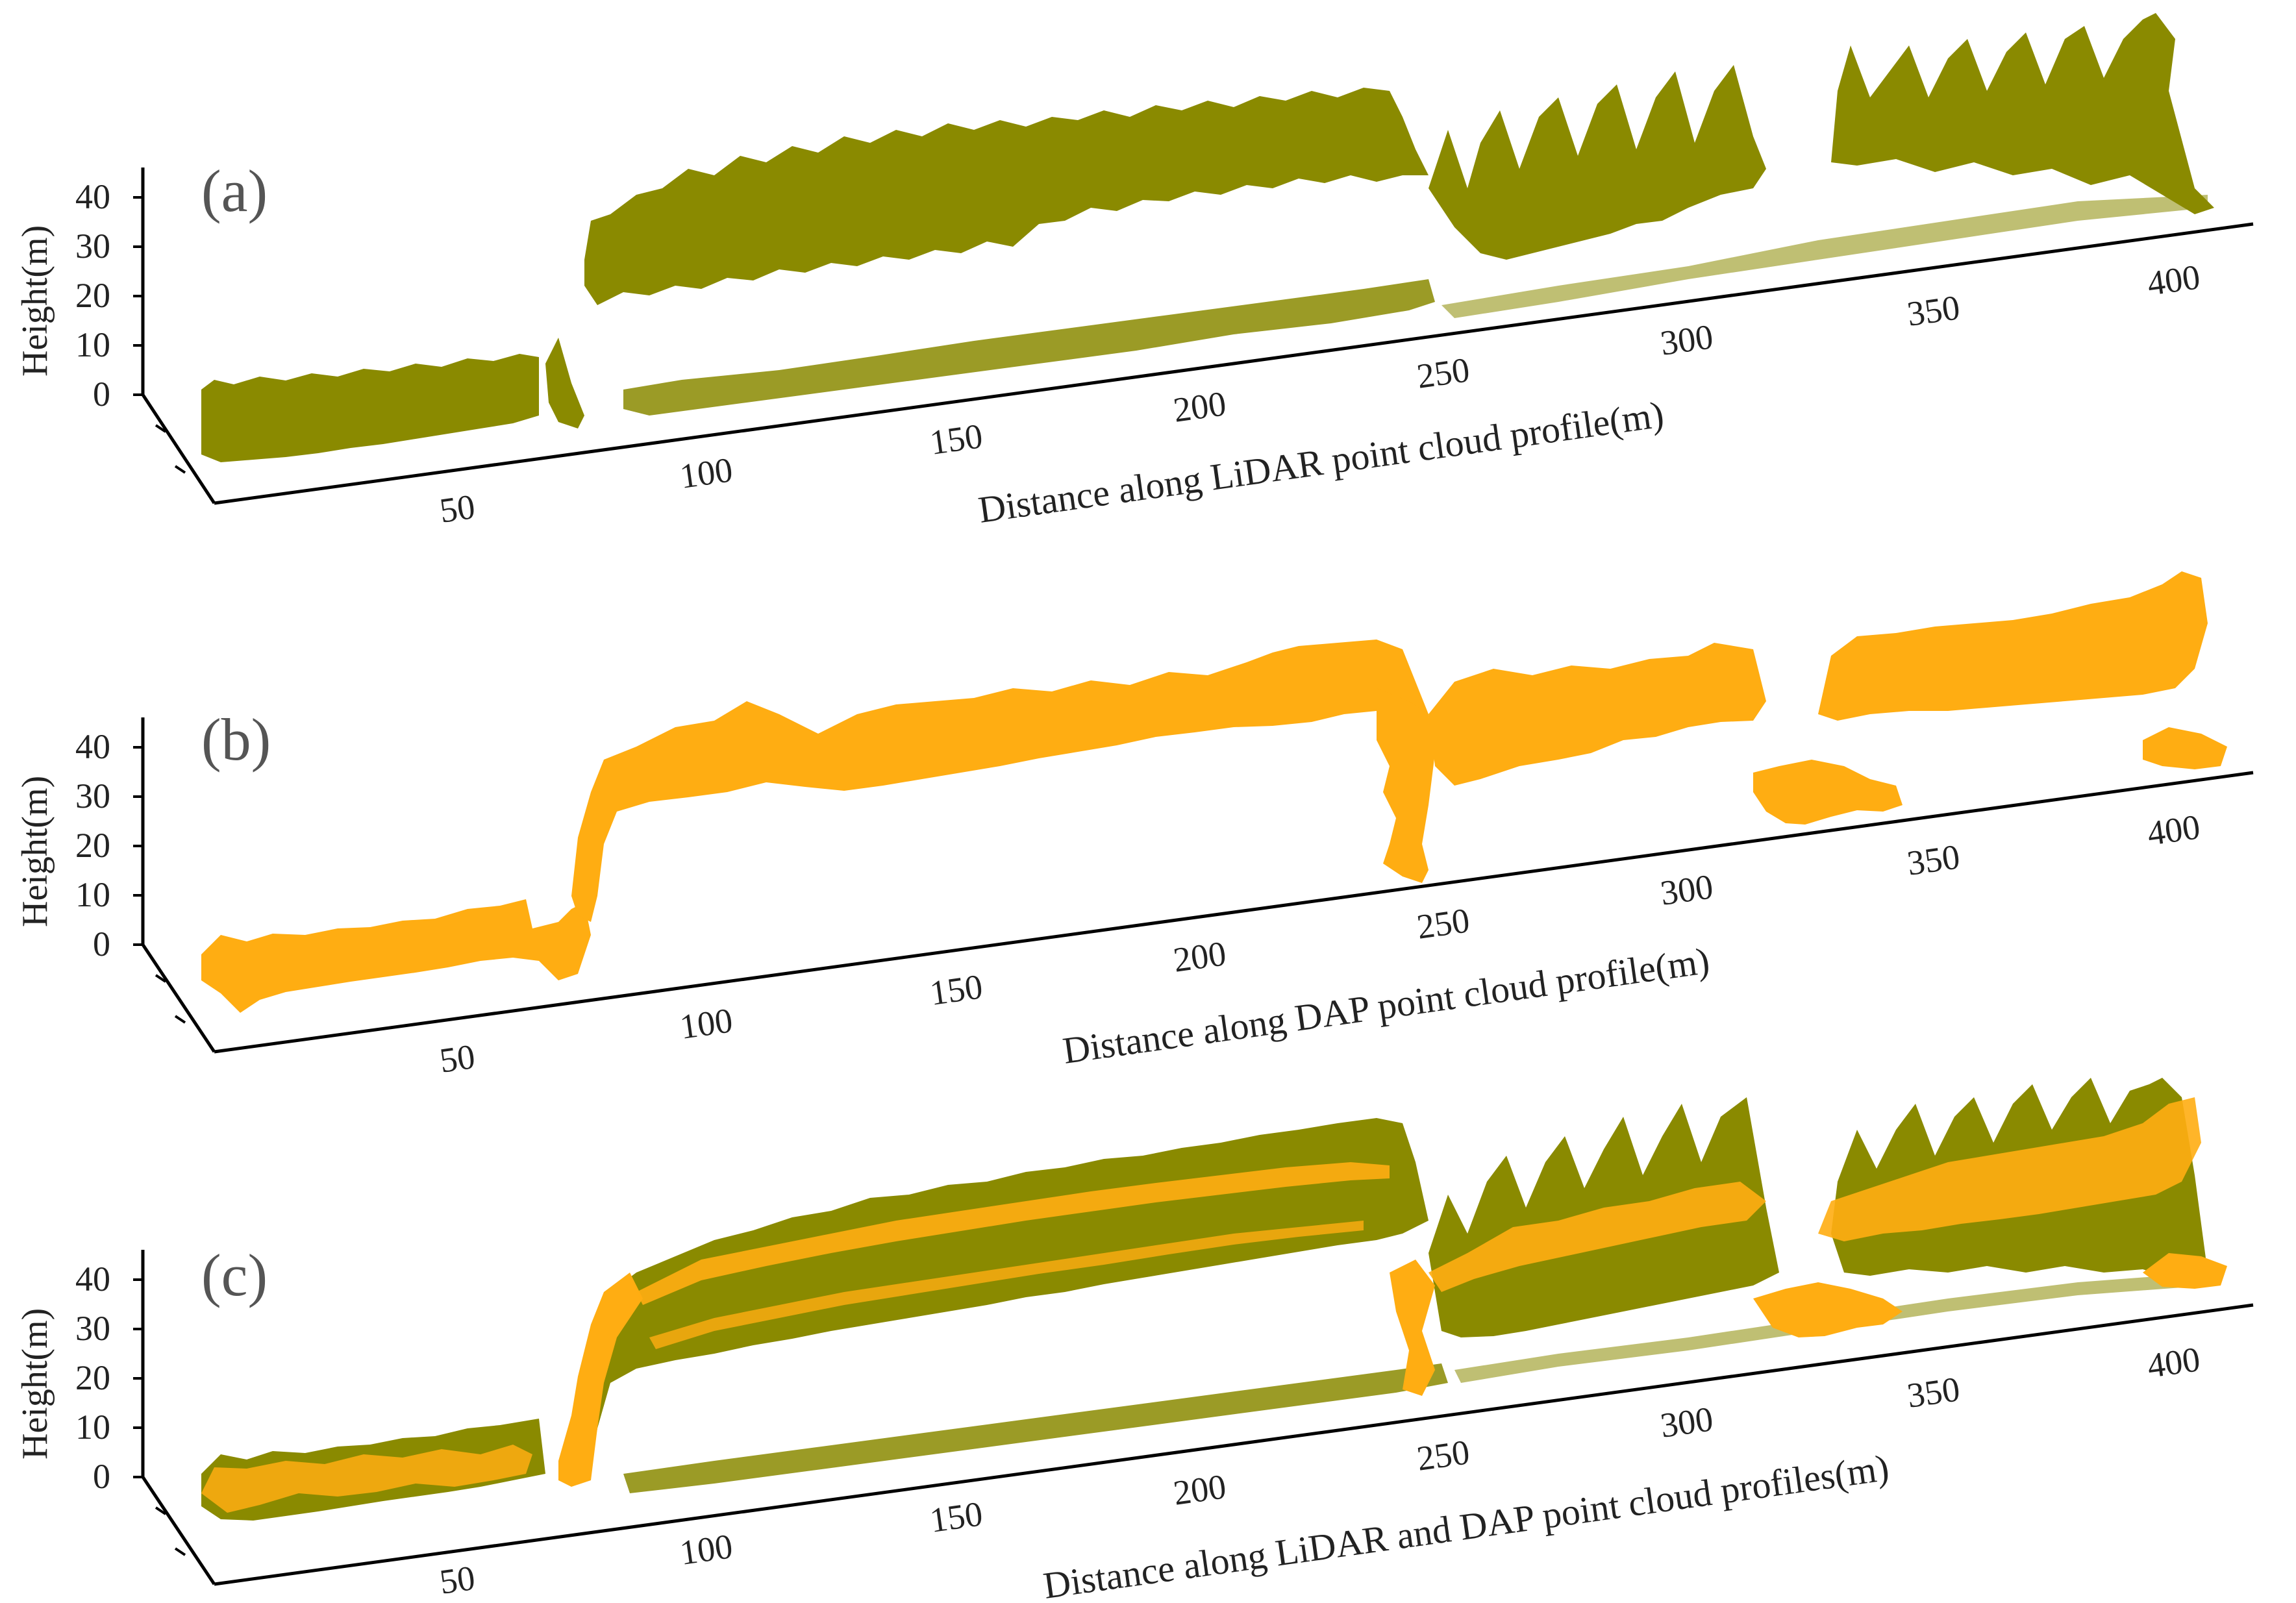 The image size is (2296, 1603). I want to click on panel-a-ytick-label: 10, so click(93, 344).